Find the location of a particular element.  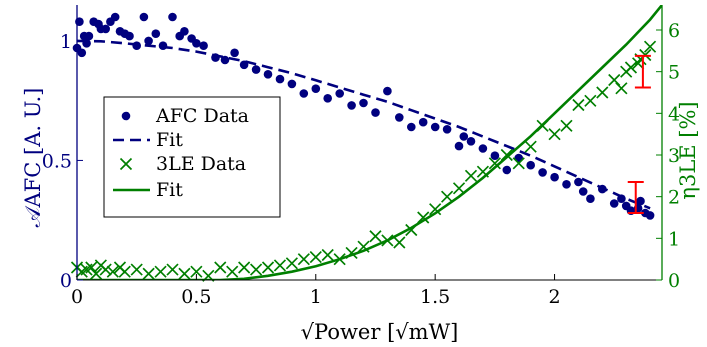

x-tick-label: 1.5 is located at coordinates (435, 297).